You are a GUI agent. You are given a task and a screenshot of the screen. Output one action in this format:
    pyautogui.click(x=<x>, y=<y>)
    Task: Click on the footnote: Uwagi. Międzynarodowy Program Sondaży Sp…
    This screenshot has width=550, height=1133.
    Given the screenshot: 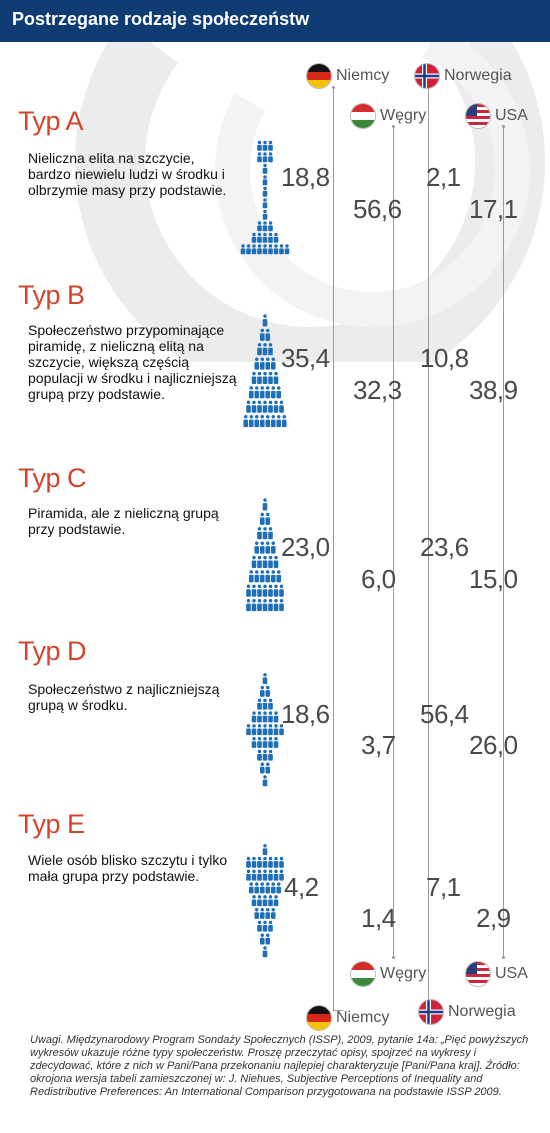 What is the action you would take?
    pyautogui.click(x=279, y=1066)
    